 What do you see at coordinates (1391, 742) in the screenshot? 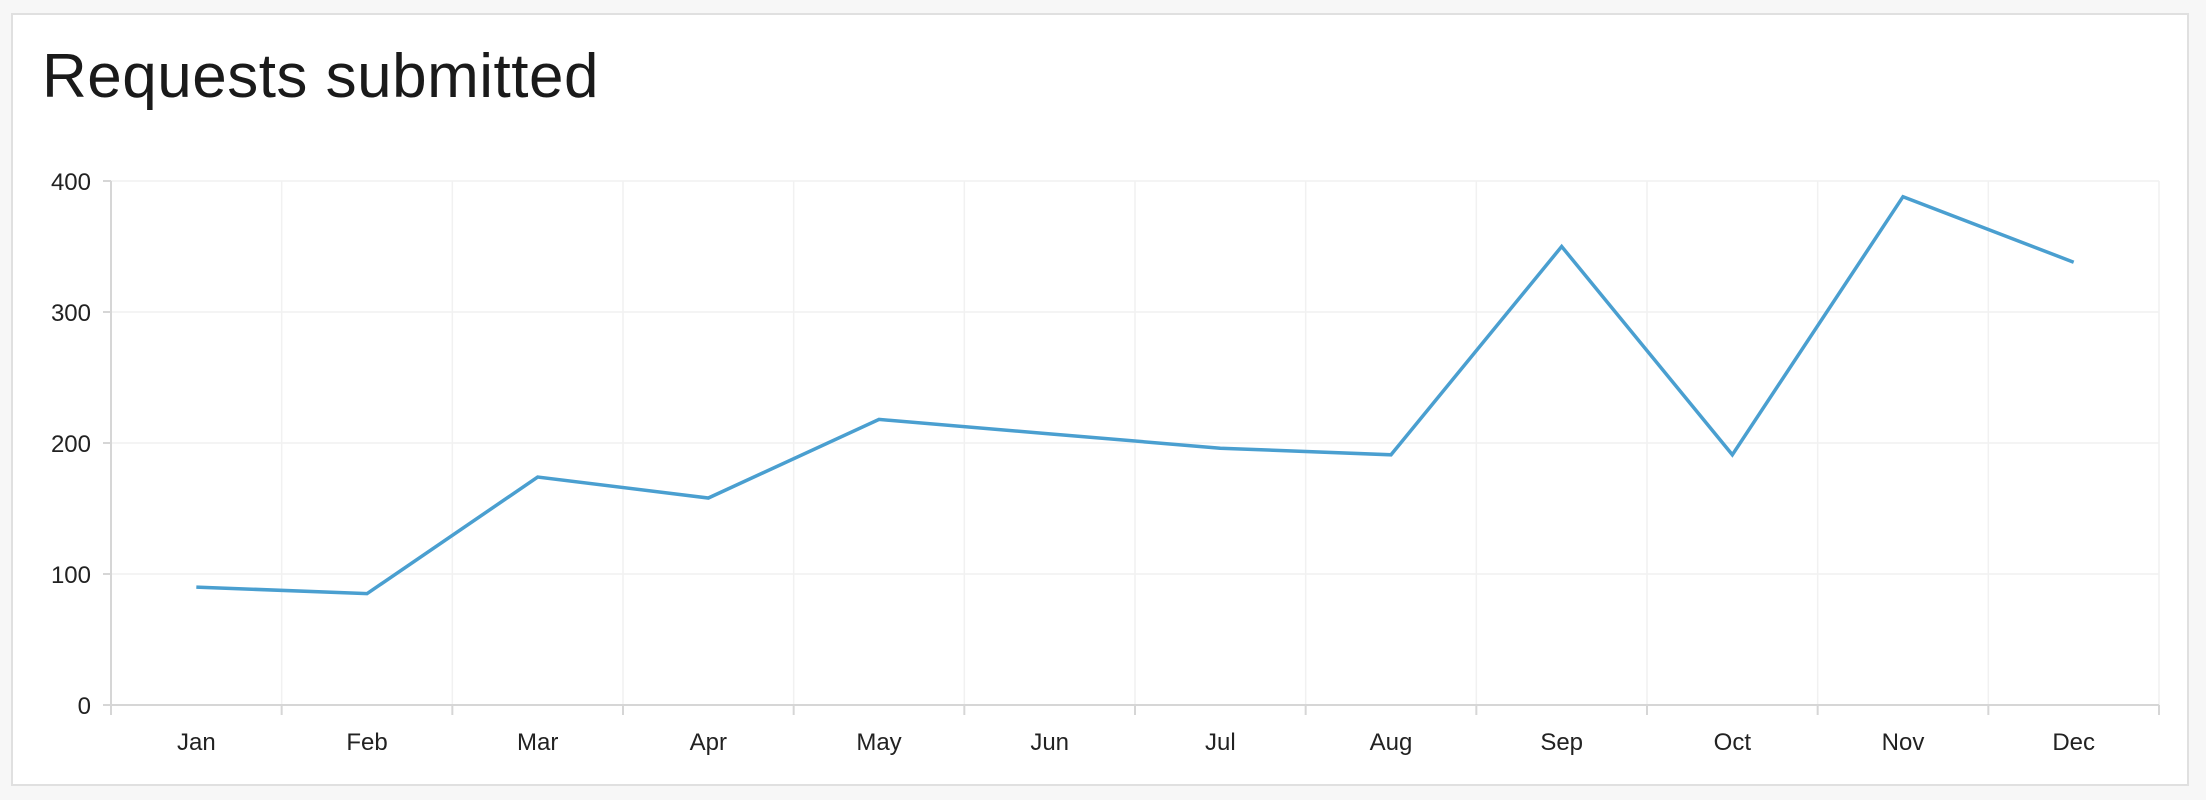
I see `x-tick-label: Aug` at bounding box center [1391, 742].